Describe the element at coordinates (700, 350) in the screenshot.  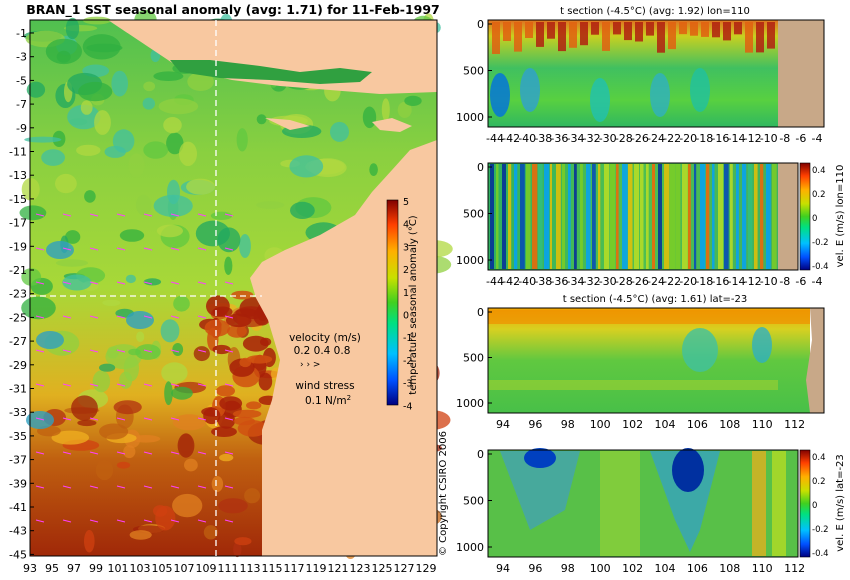
I see `cool-feature` at that location.